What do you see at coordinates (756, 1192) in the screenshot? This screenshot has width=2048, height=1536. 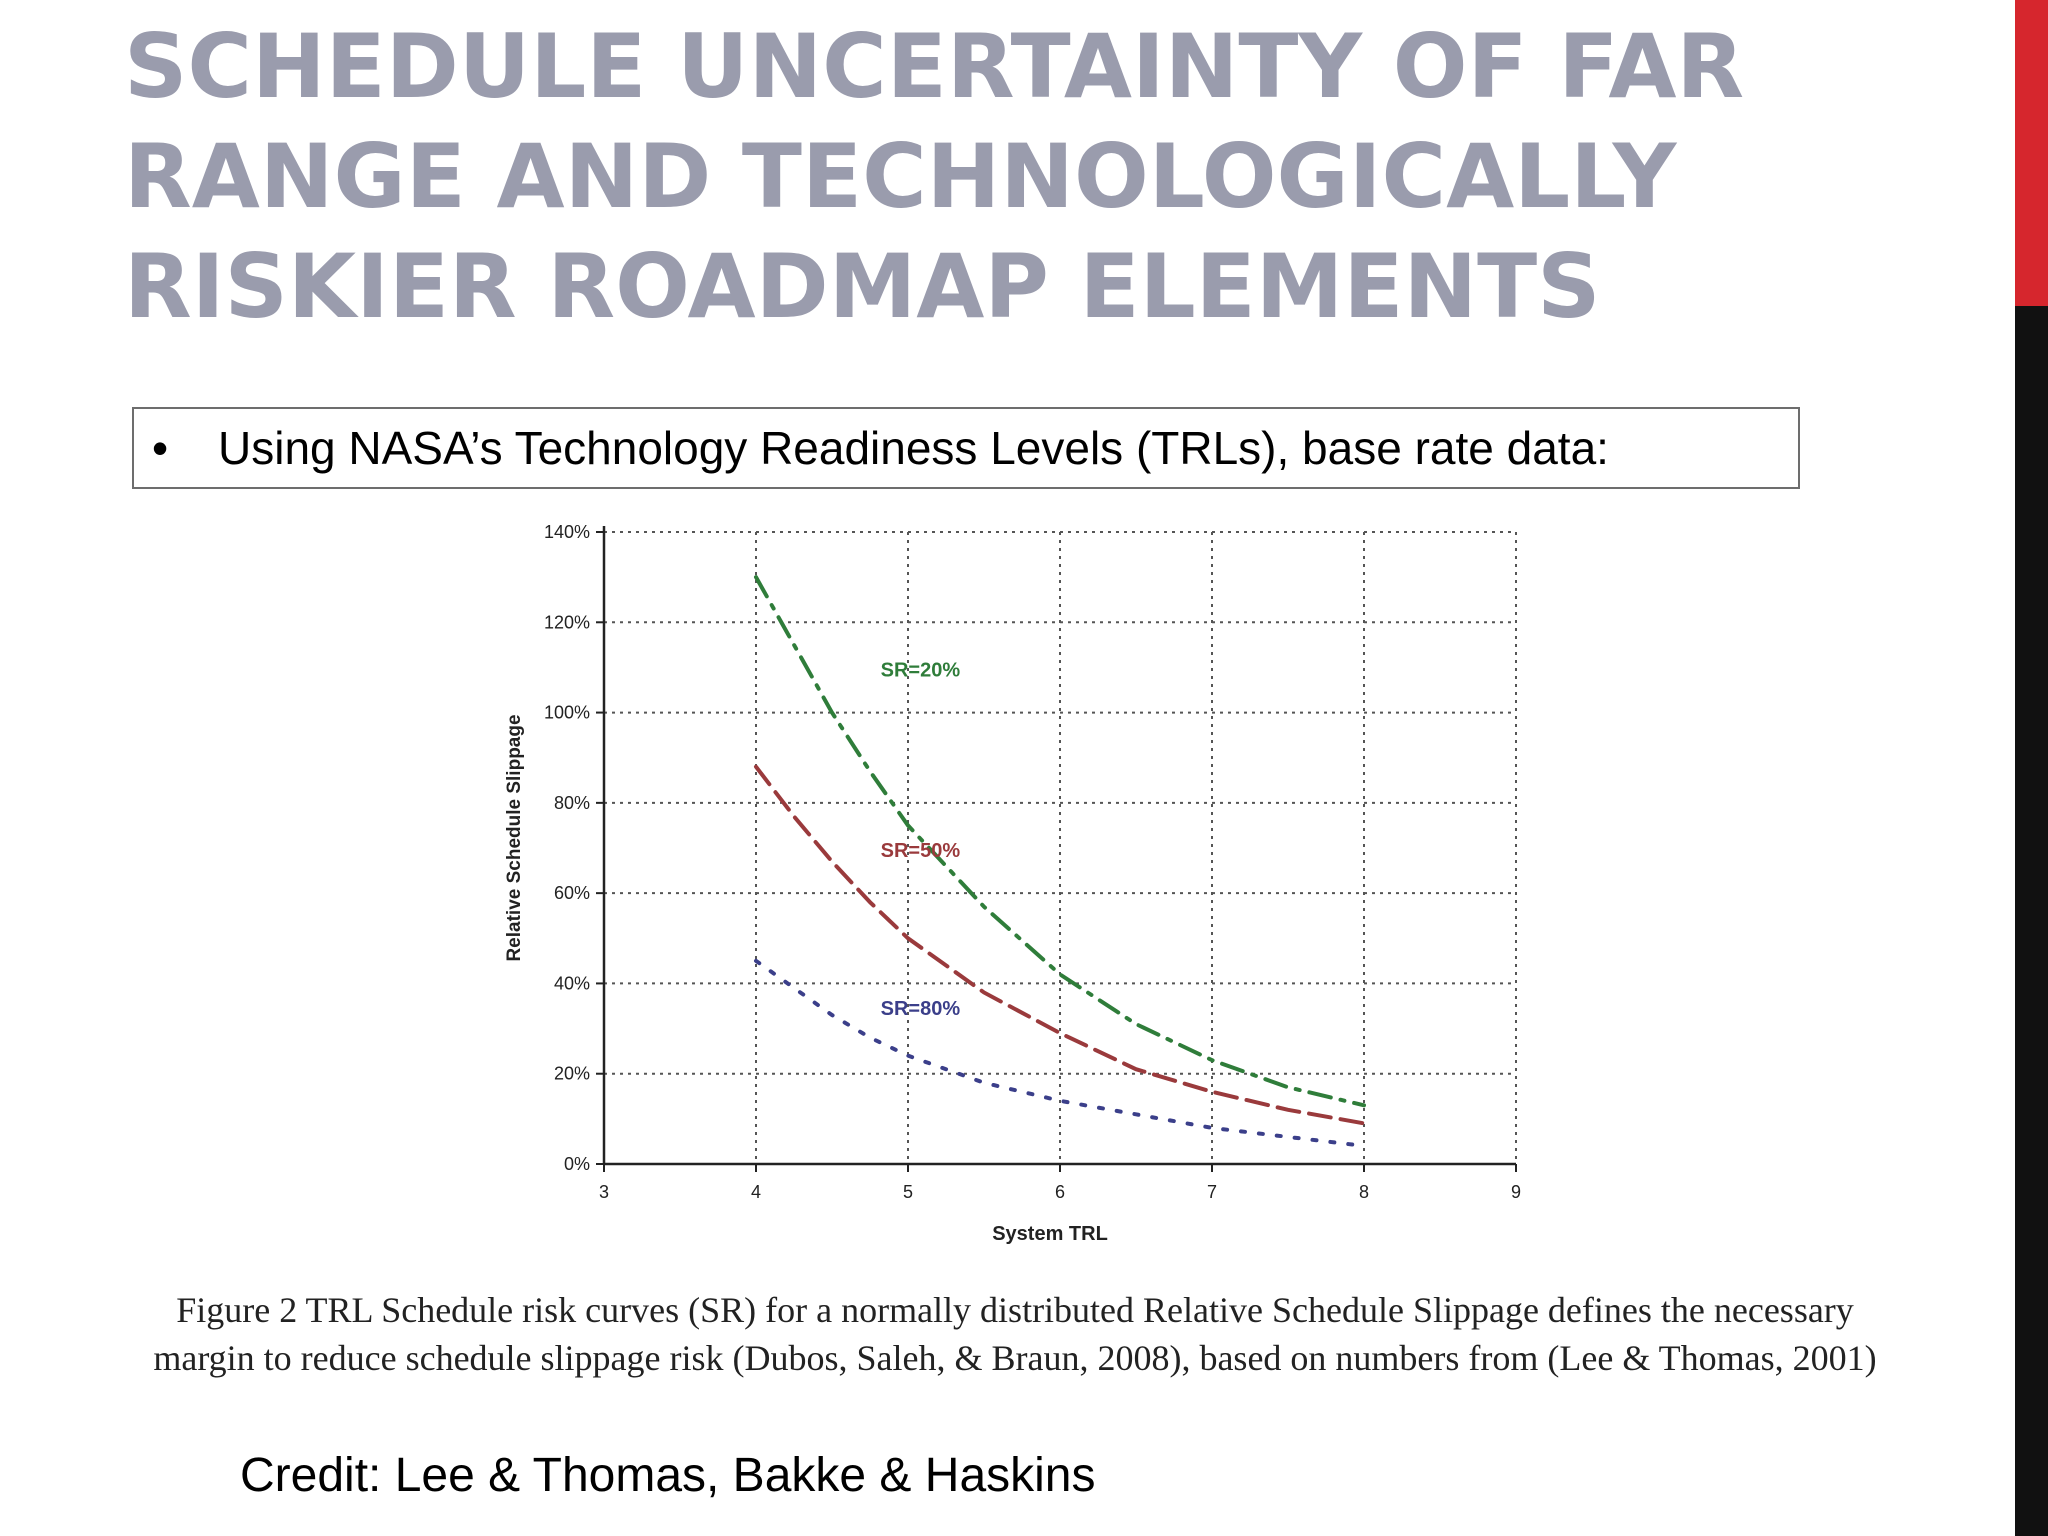 I see `x-tick-label: 4` at bounding box center [756, 1192].